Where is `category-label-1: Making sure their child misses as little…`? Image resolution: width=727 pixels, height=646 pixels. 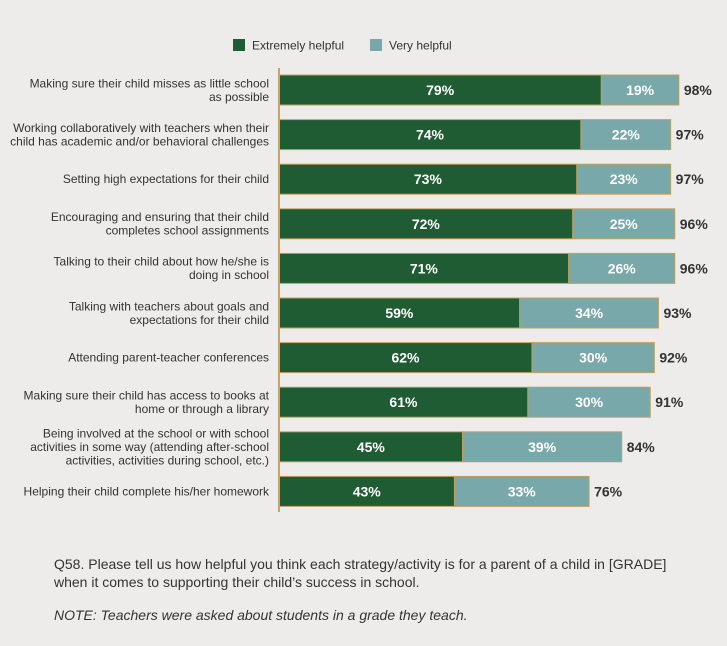 category-label-1: Making sure their child misses as little… is located at coordinates (150, 90).